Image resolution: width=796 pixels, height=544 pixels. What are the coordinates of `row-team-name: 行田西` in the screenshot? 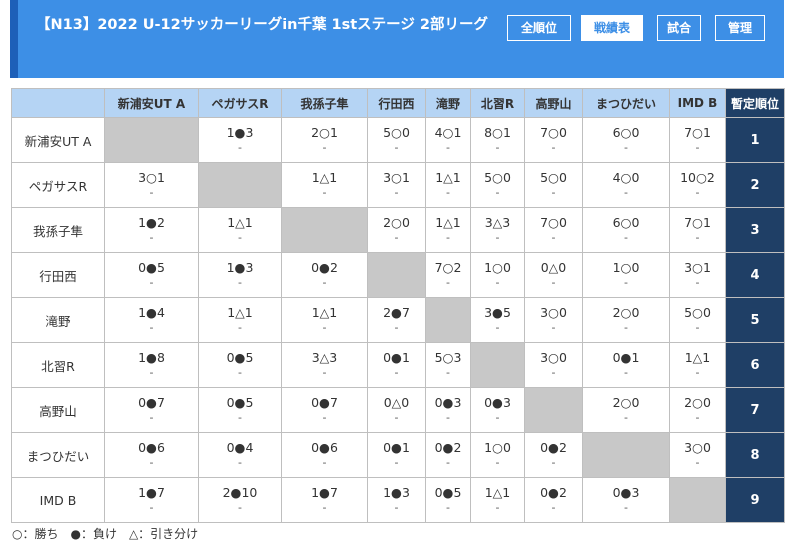 It's located at (58, 275).